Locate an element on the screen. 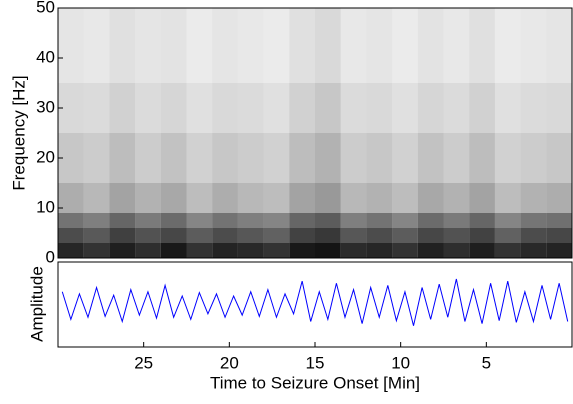 The height and width of the screenshot is (404, 573). y-tick-label: 10 is located at coordinates (45, 206).